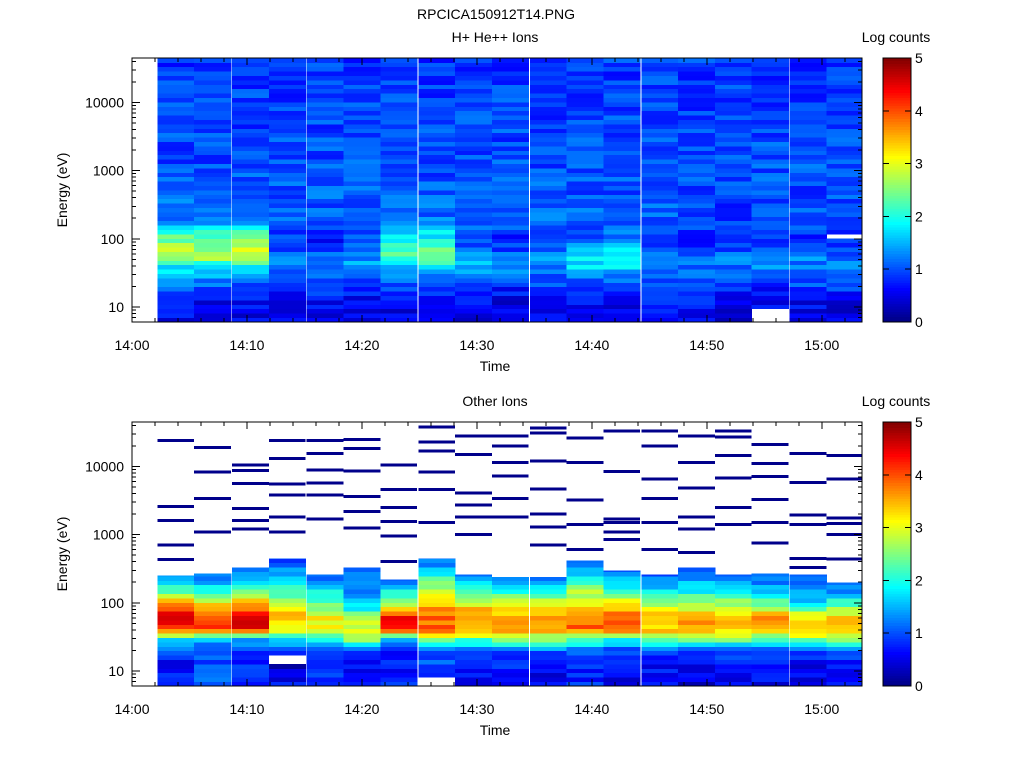 This screenshot has height=773, width=1024. What do you see at coordinates (919, 580) in the screenshot?
I see `colorbar-tick-label: 2` at bounding box center [919, 580].